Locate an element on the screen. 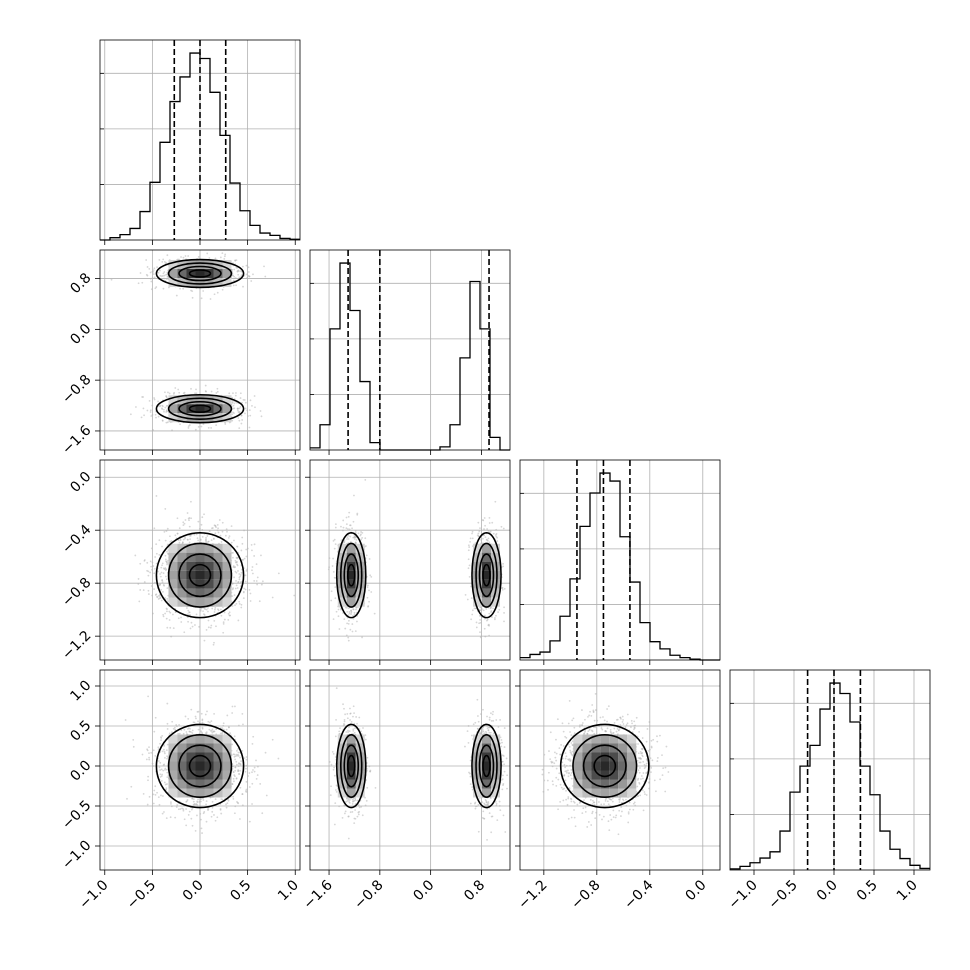  histogram-p1 is located at coordinates (200, 146).